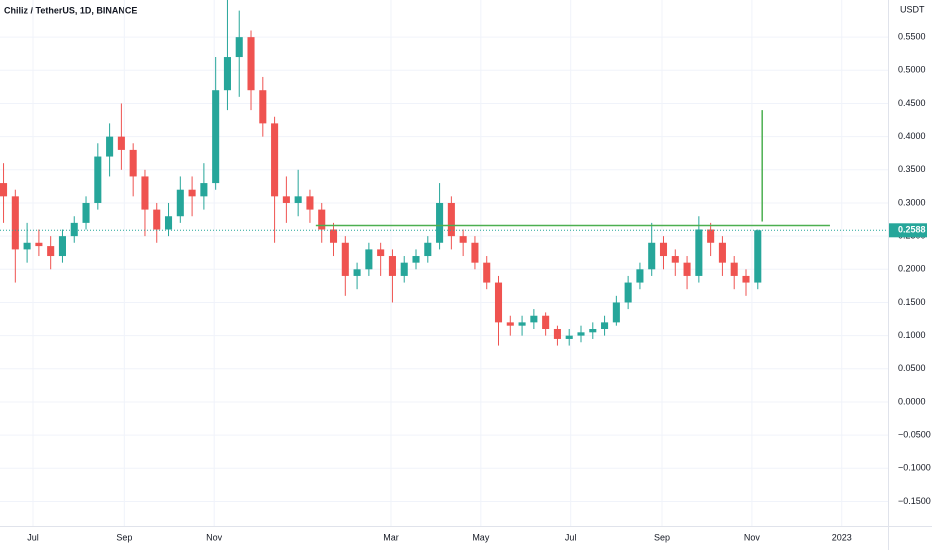 The width and height of the screenshot is (932, 550). I want to click on y-tick-label: 0.1000, so click(912, 335).